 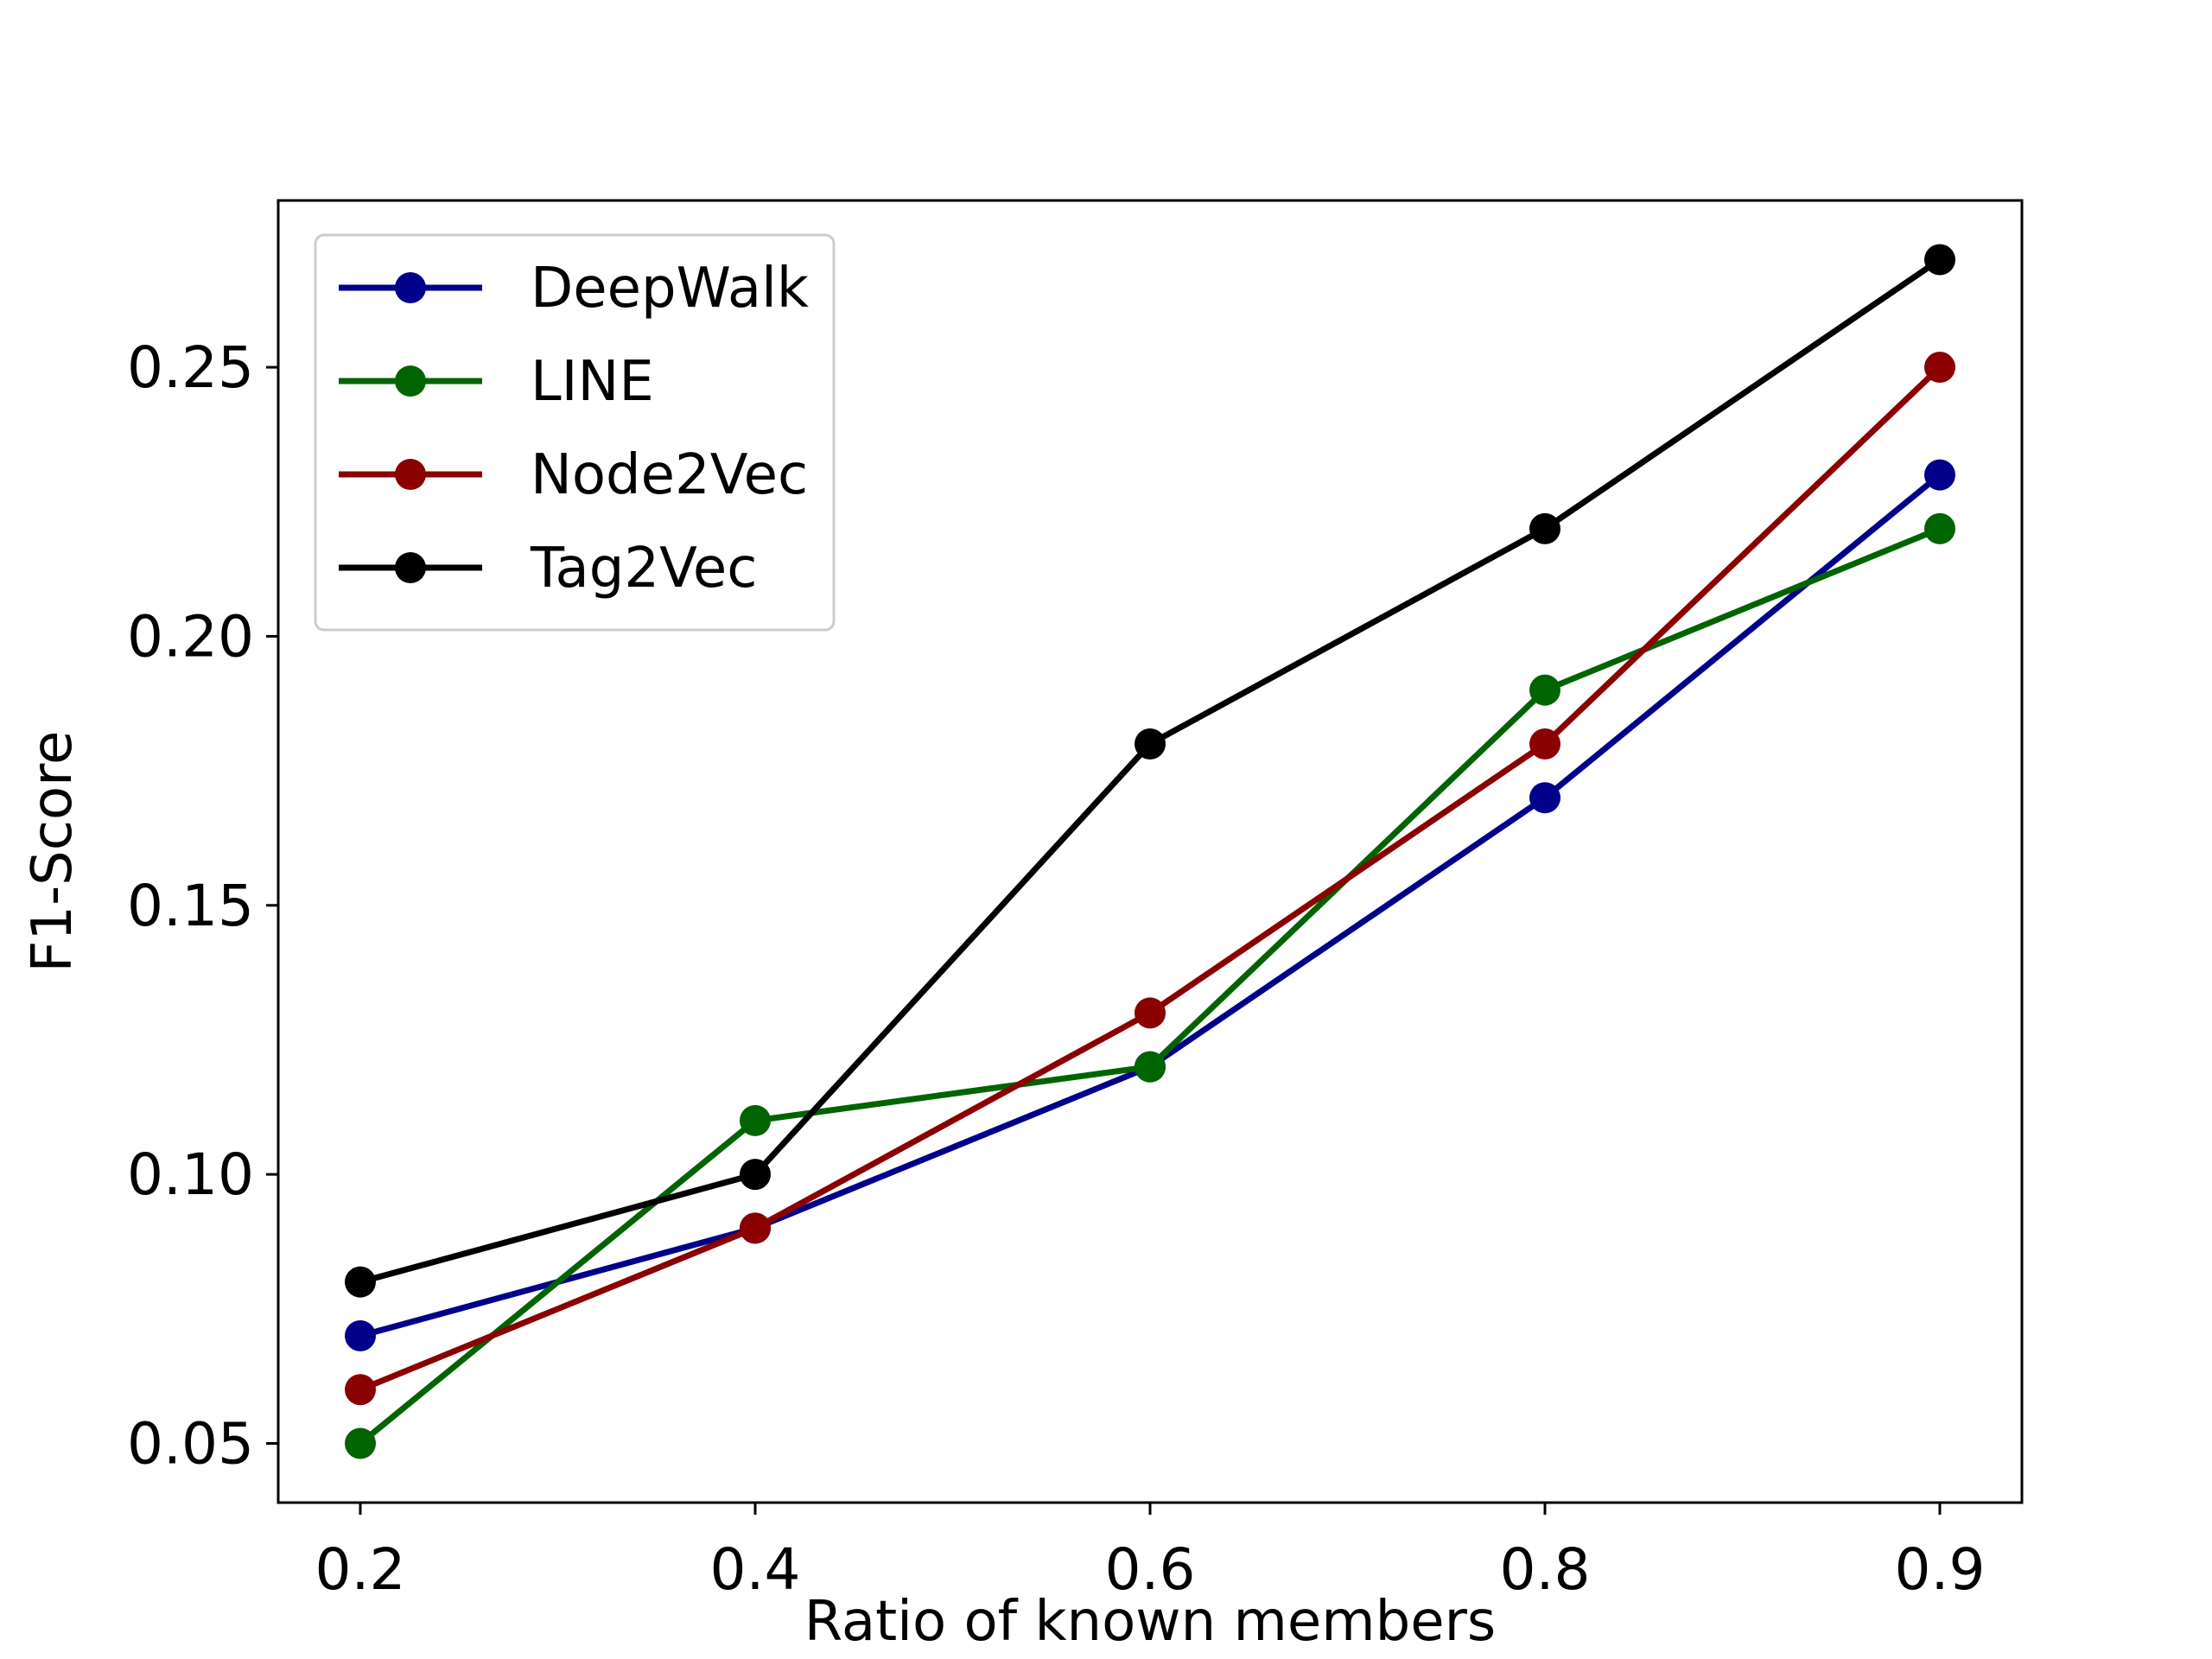 I want to click on y-tick-label: 0.10, so click(x=190, y=1174).